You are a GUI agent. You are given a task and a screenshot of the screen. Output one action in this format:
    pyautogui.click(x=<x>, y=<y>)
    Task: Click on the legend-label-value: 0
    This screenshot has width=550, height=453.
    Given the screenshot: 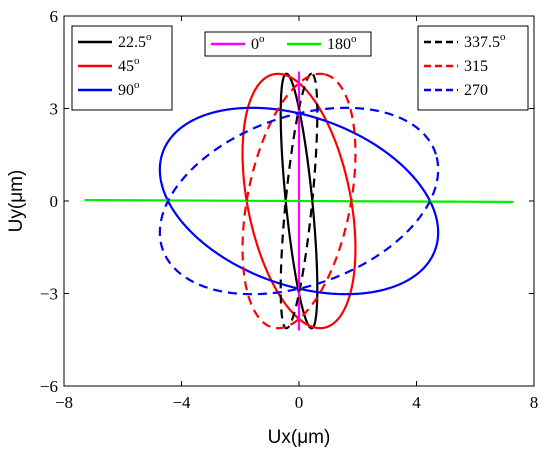 What is the action you would take?
    pyautogui.click(x=255, y=44)
    